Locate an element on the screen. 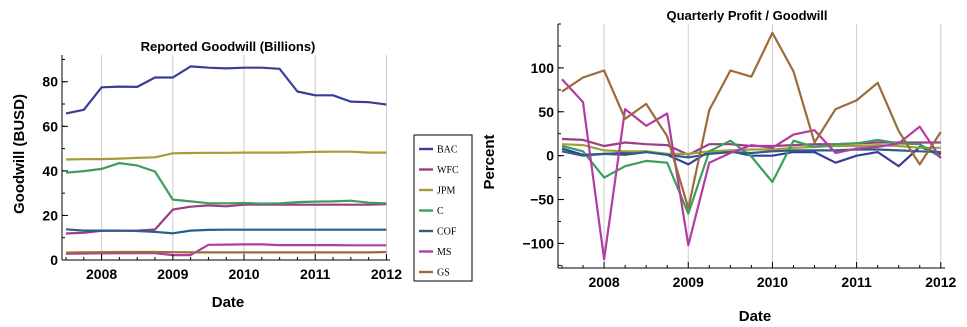 This screenshot has height=327, width=967. series-line-bac is located at coordinates (226, 90).